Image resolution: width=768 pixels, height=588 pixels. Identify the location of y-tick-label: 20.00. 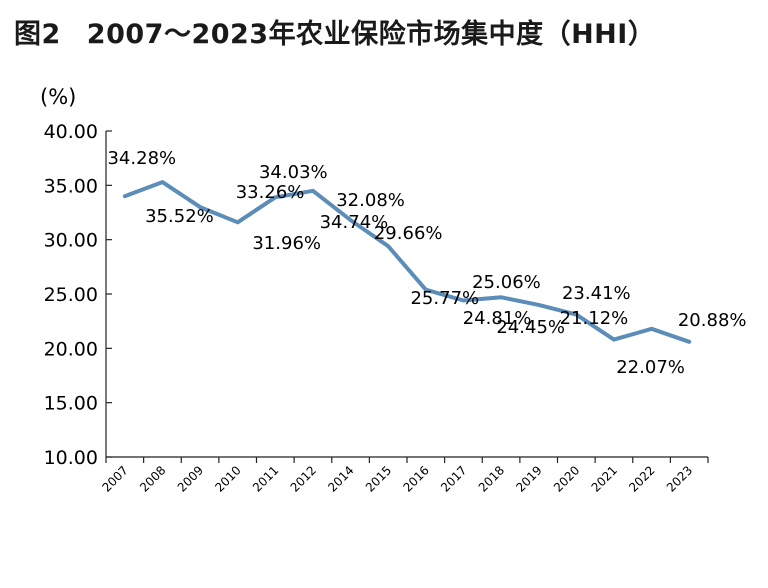
(71, 349).